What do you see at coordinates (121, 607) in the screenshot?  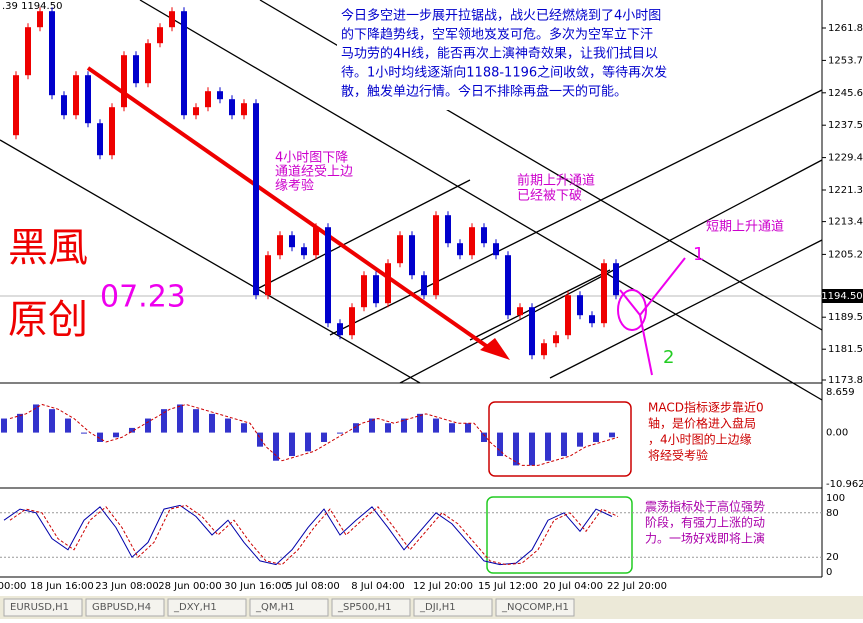 I see `tab-label: GBPUSD,H4` at bounding box center [121, 607].